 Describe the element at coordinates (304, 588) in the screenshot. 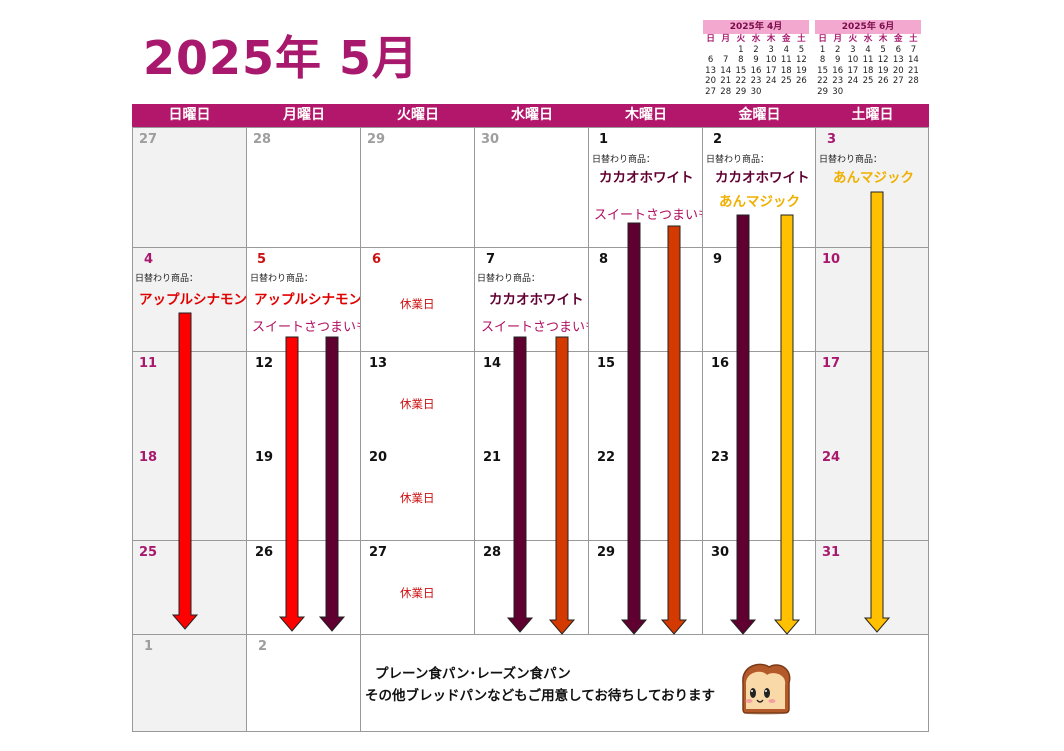

I see `day-cell: 26` at that location.